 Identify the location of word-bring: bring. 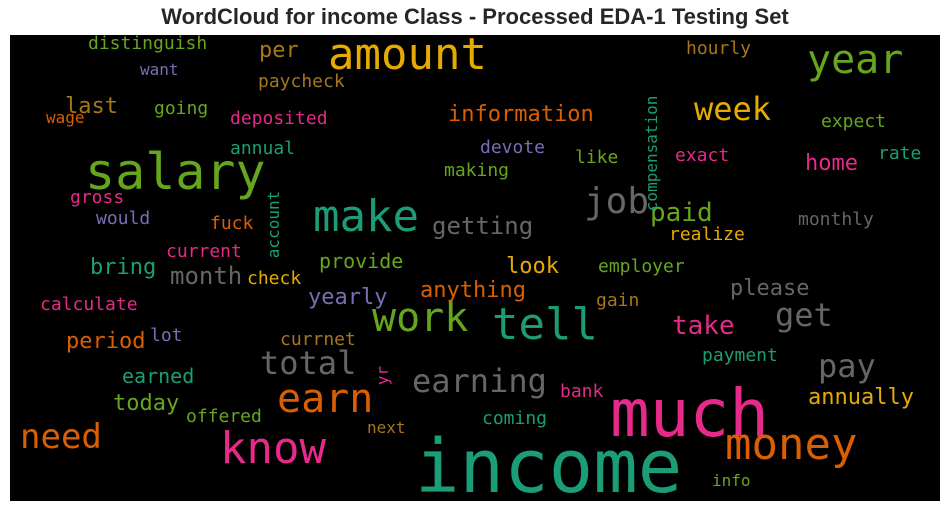
(123, 267).